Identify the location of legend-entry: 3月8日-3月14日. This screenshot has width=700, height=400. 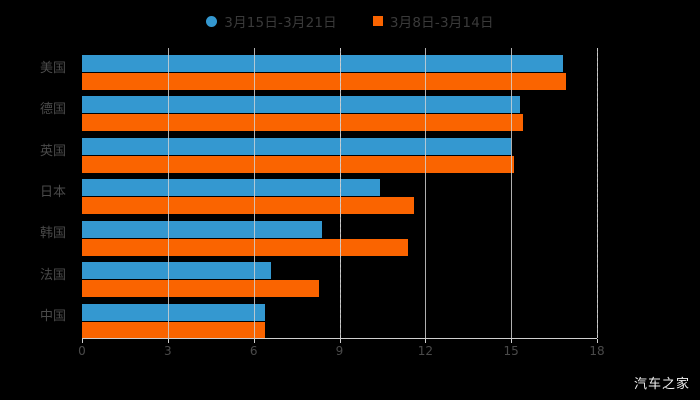
(433, 21).